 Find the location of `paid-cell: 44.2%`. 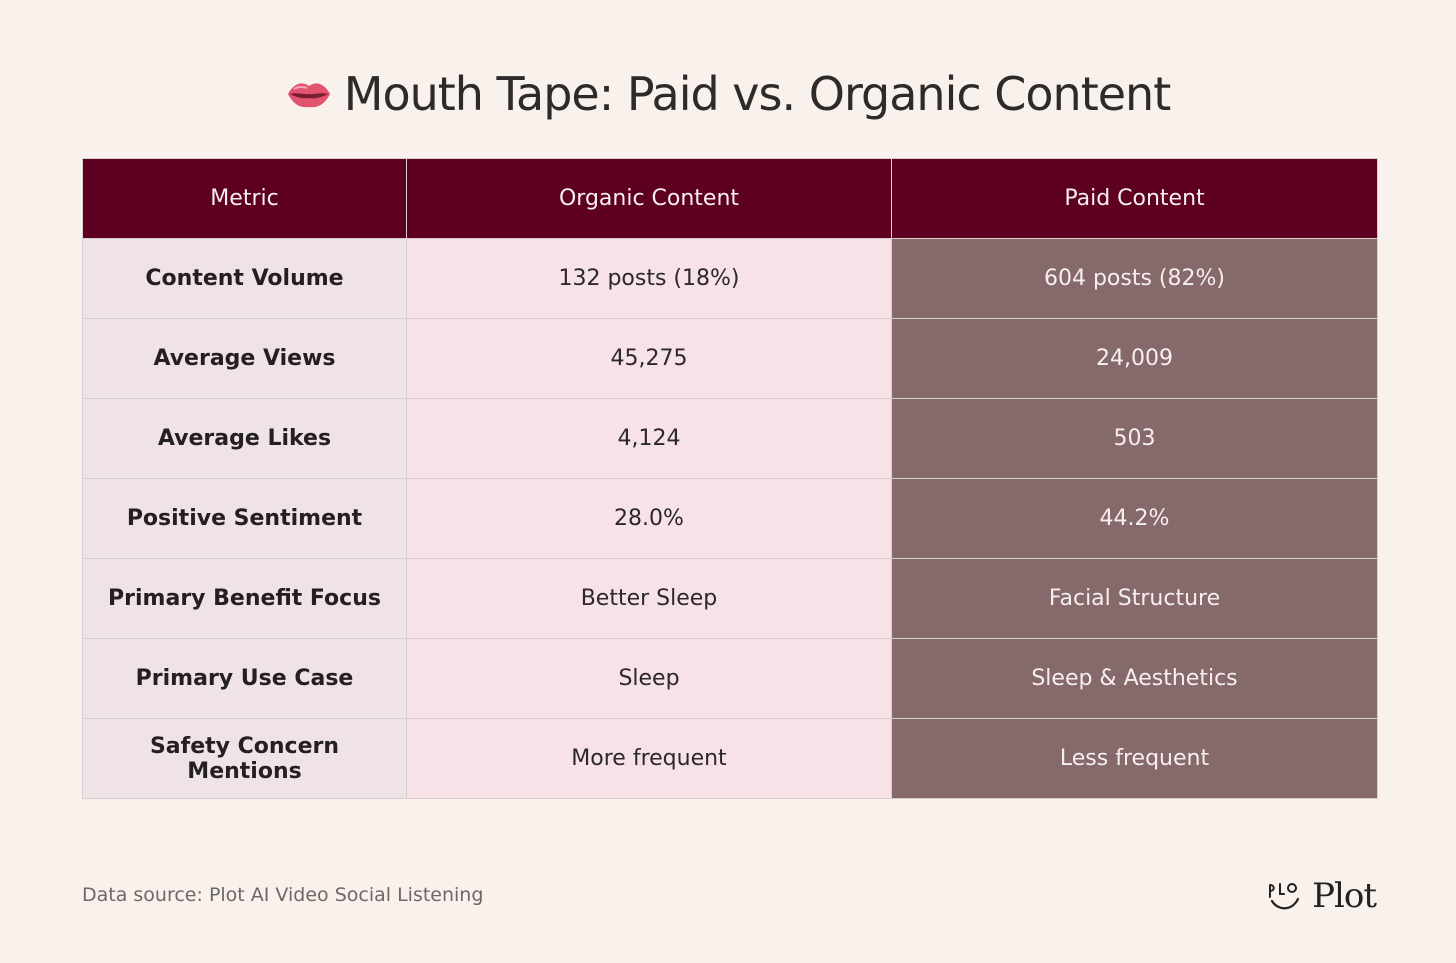

paid-cell: 44.2% is located at coordinates (1134, 518).